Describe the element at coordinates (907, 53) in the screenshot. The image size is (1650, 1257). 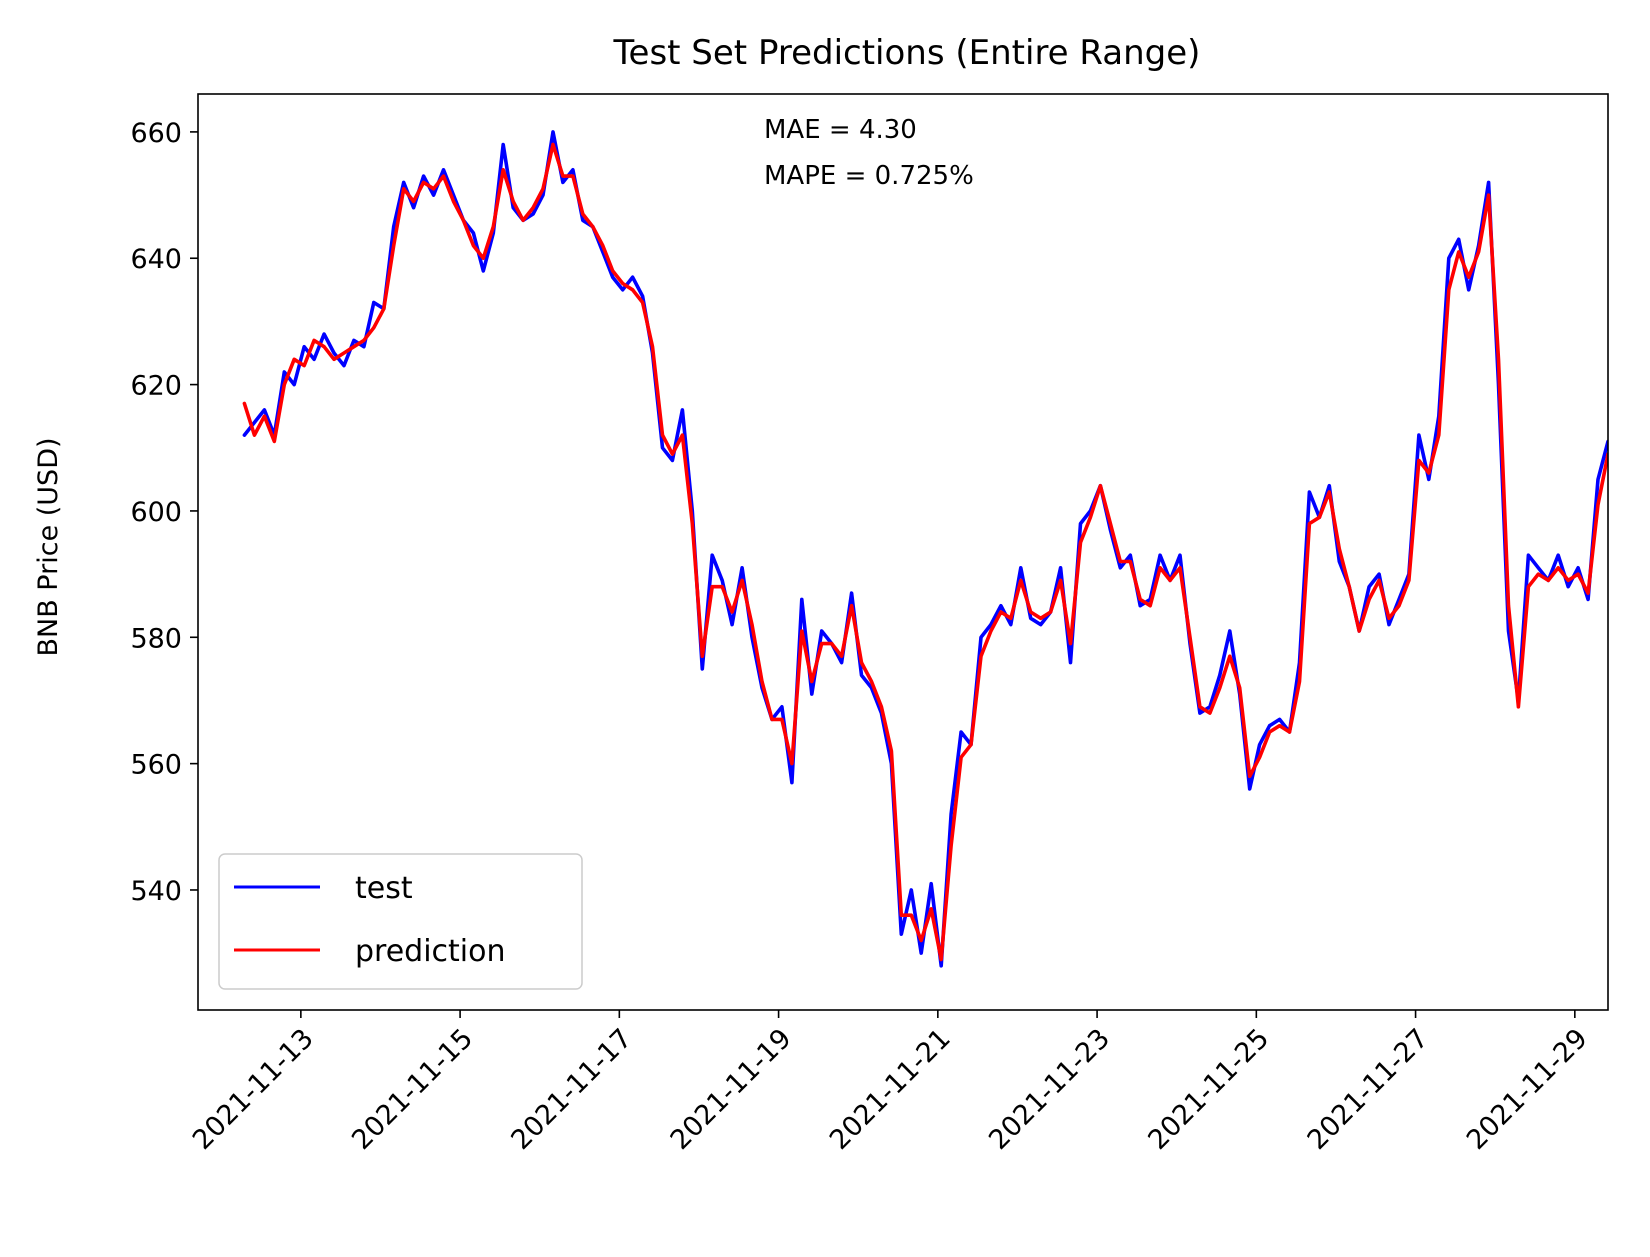
I see `chart-title: Test Set Predictions (Entire Range)` at that location.